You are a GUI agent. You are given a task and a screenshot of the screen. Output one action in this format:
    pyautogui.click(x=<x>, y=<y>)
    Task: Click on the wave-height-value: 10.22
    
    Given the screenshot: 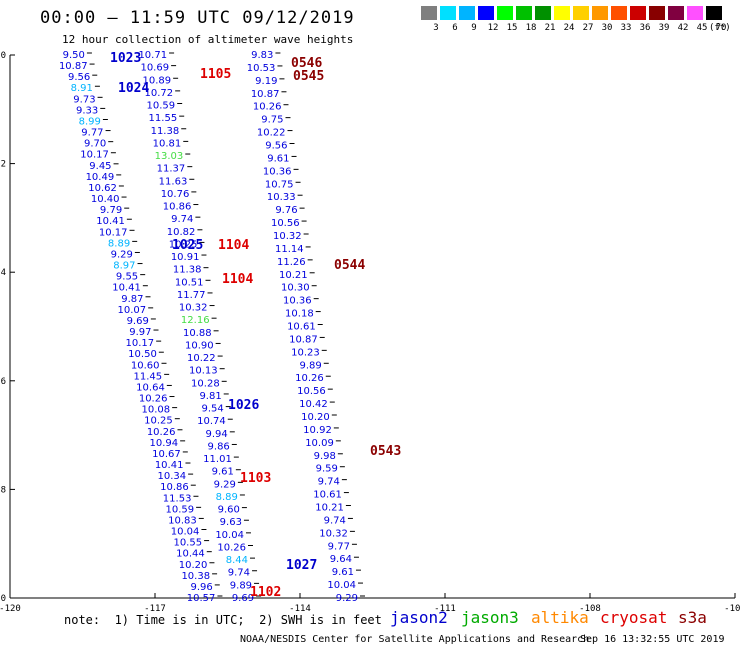 What is the action you would take?
    pyautogui.click(x=271, y=133)
    